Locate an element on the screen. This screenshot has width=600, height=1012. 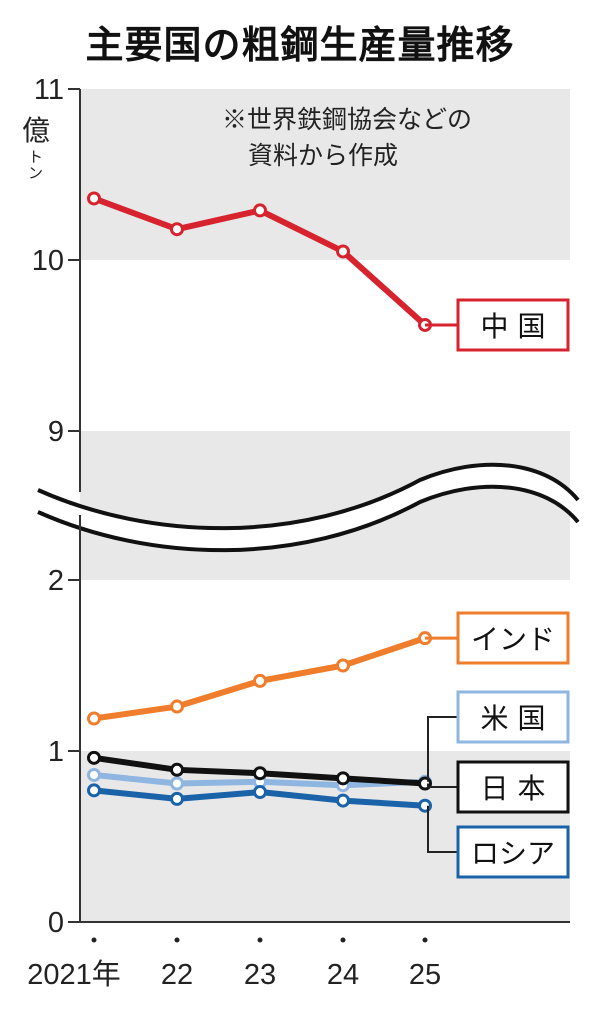
y-tick-label: 11 is located at coordinates (49, 90).